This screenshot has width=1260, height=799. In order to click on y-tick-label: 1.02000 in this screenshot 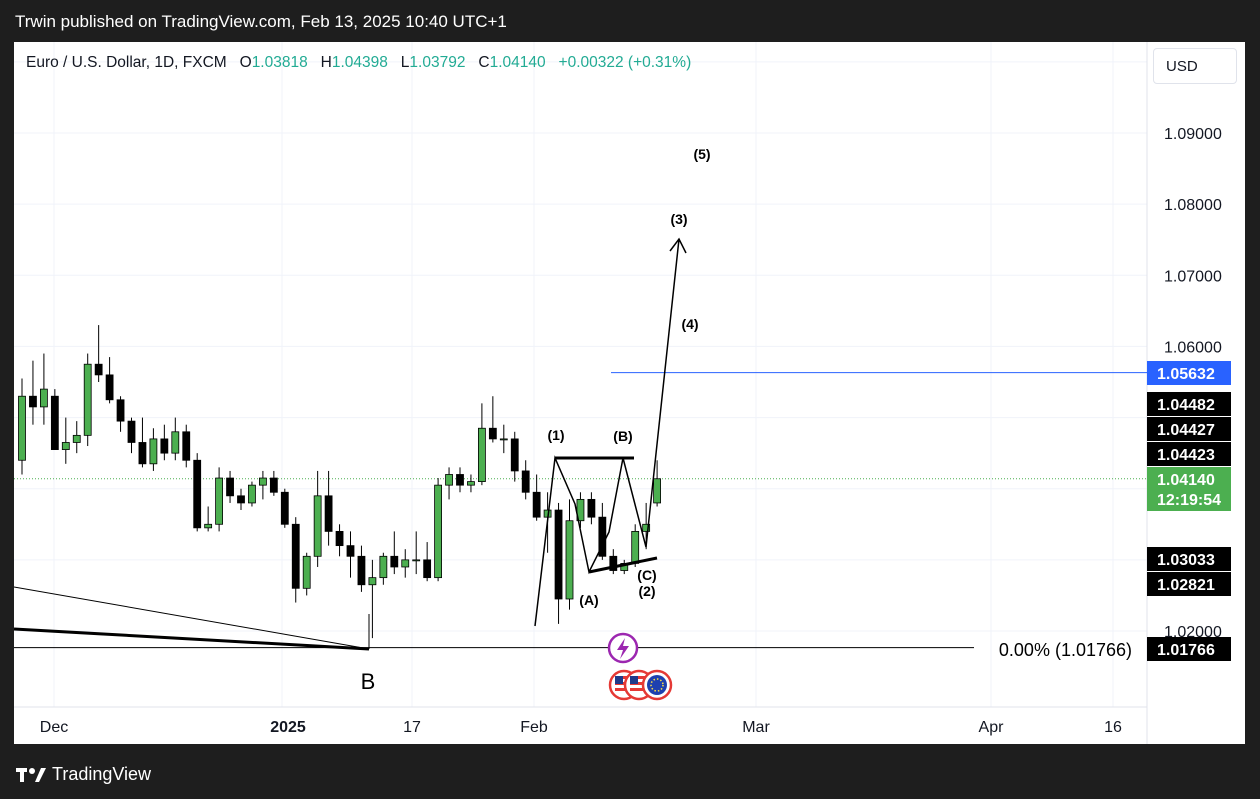, I will do `click(1193, 632)`.